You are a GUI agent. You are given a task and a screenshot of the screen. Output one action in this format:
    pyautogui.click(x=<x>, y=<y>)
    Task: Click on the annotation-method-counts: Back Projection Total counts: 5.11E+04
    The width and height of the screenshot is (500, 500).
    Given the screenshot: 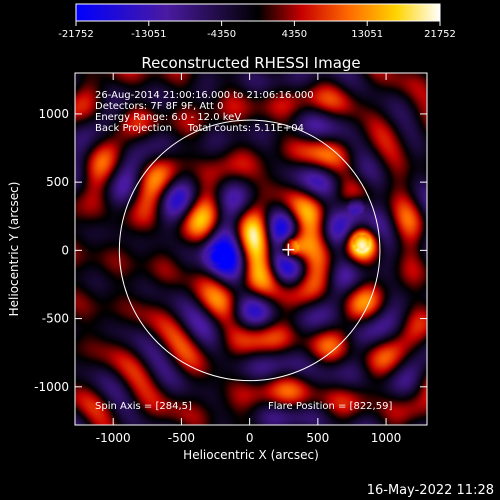 What is the action you would take?
    pyautogui.click(x=199, y=128)
    